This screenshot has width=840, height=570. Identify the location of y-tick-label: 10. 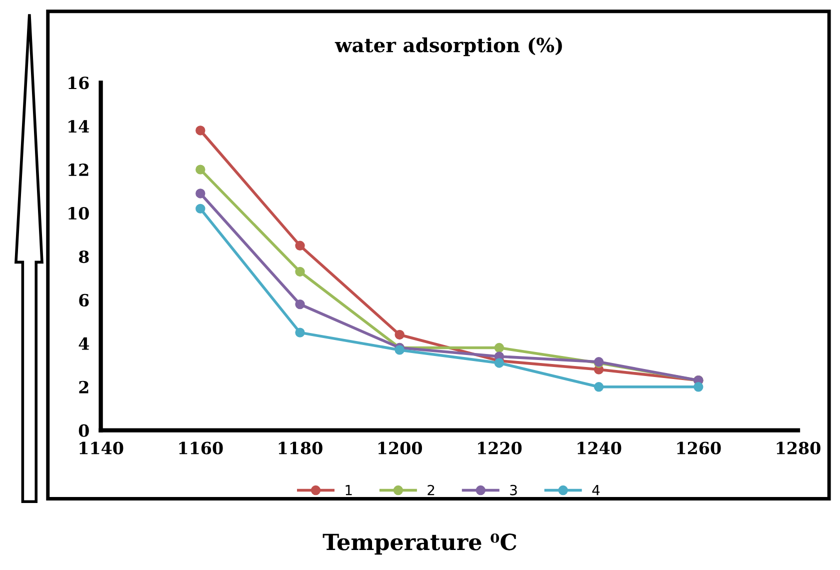
(78, 213).